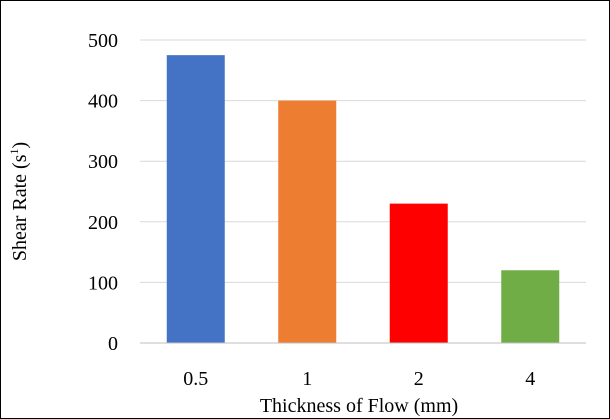 This screenshot has width=610, height=419. I want to click on x-tick-label: 4, so click(530, 379).